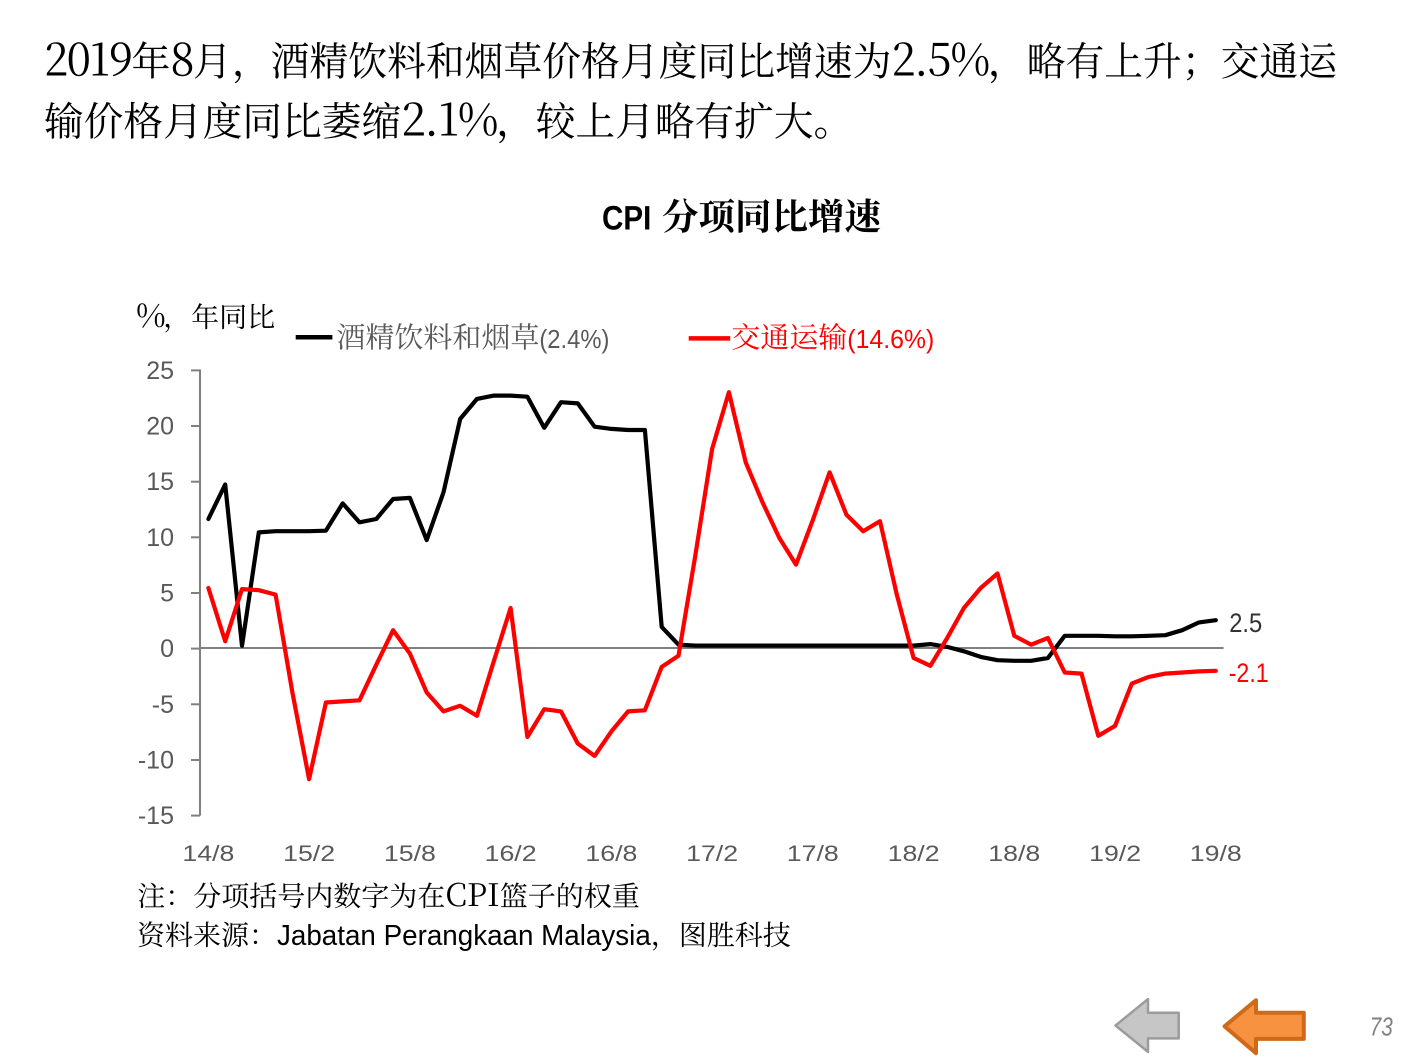 The height and width of the screenshot is (1058, 1411). What do you see at coordinates (611, 853) in the screenshot?
I see `svg-text: 16/8` at bounding box center [611, 853].